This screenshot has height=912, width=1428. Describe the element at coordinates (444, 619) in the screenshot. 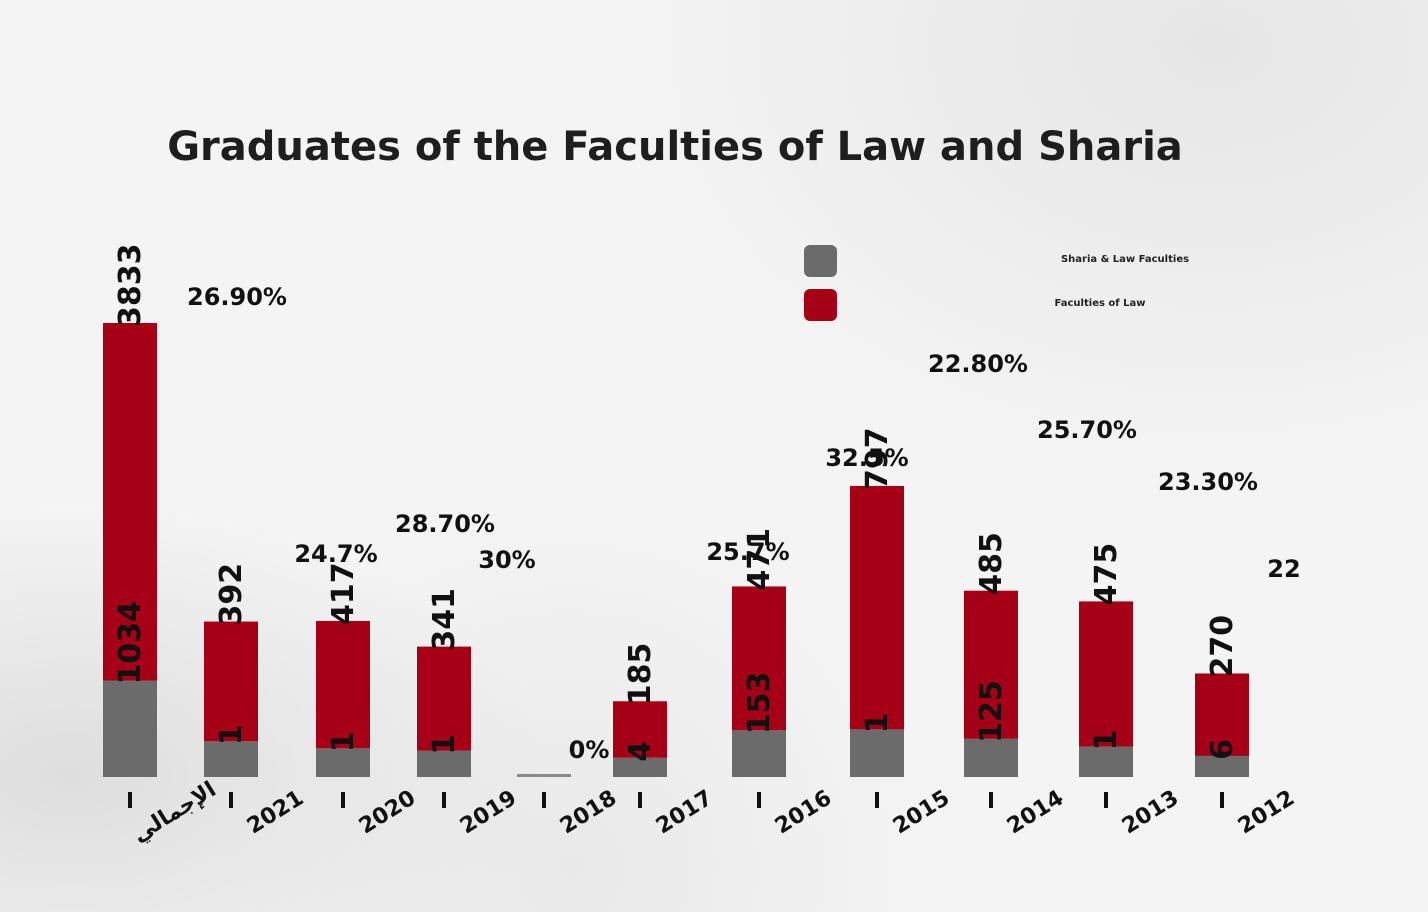

I see `data-label-law: 341` at that location.